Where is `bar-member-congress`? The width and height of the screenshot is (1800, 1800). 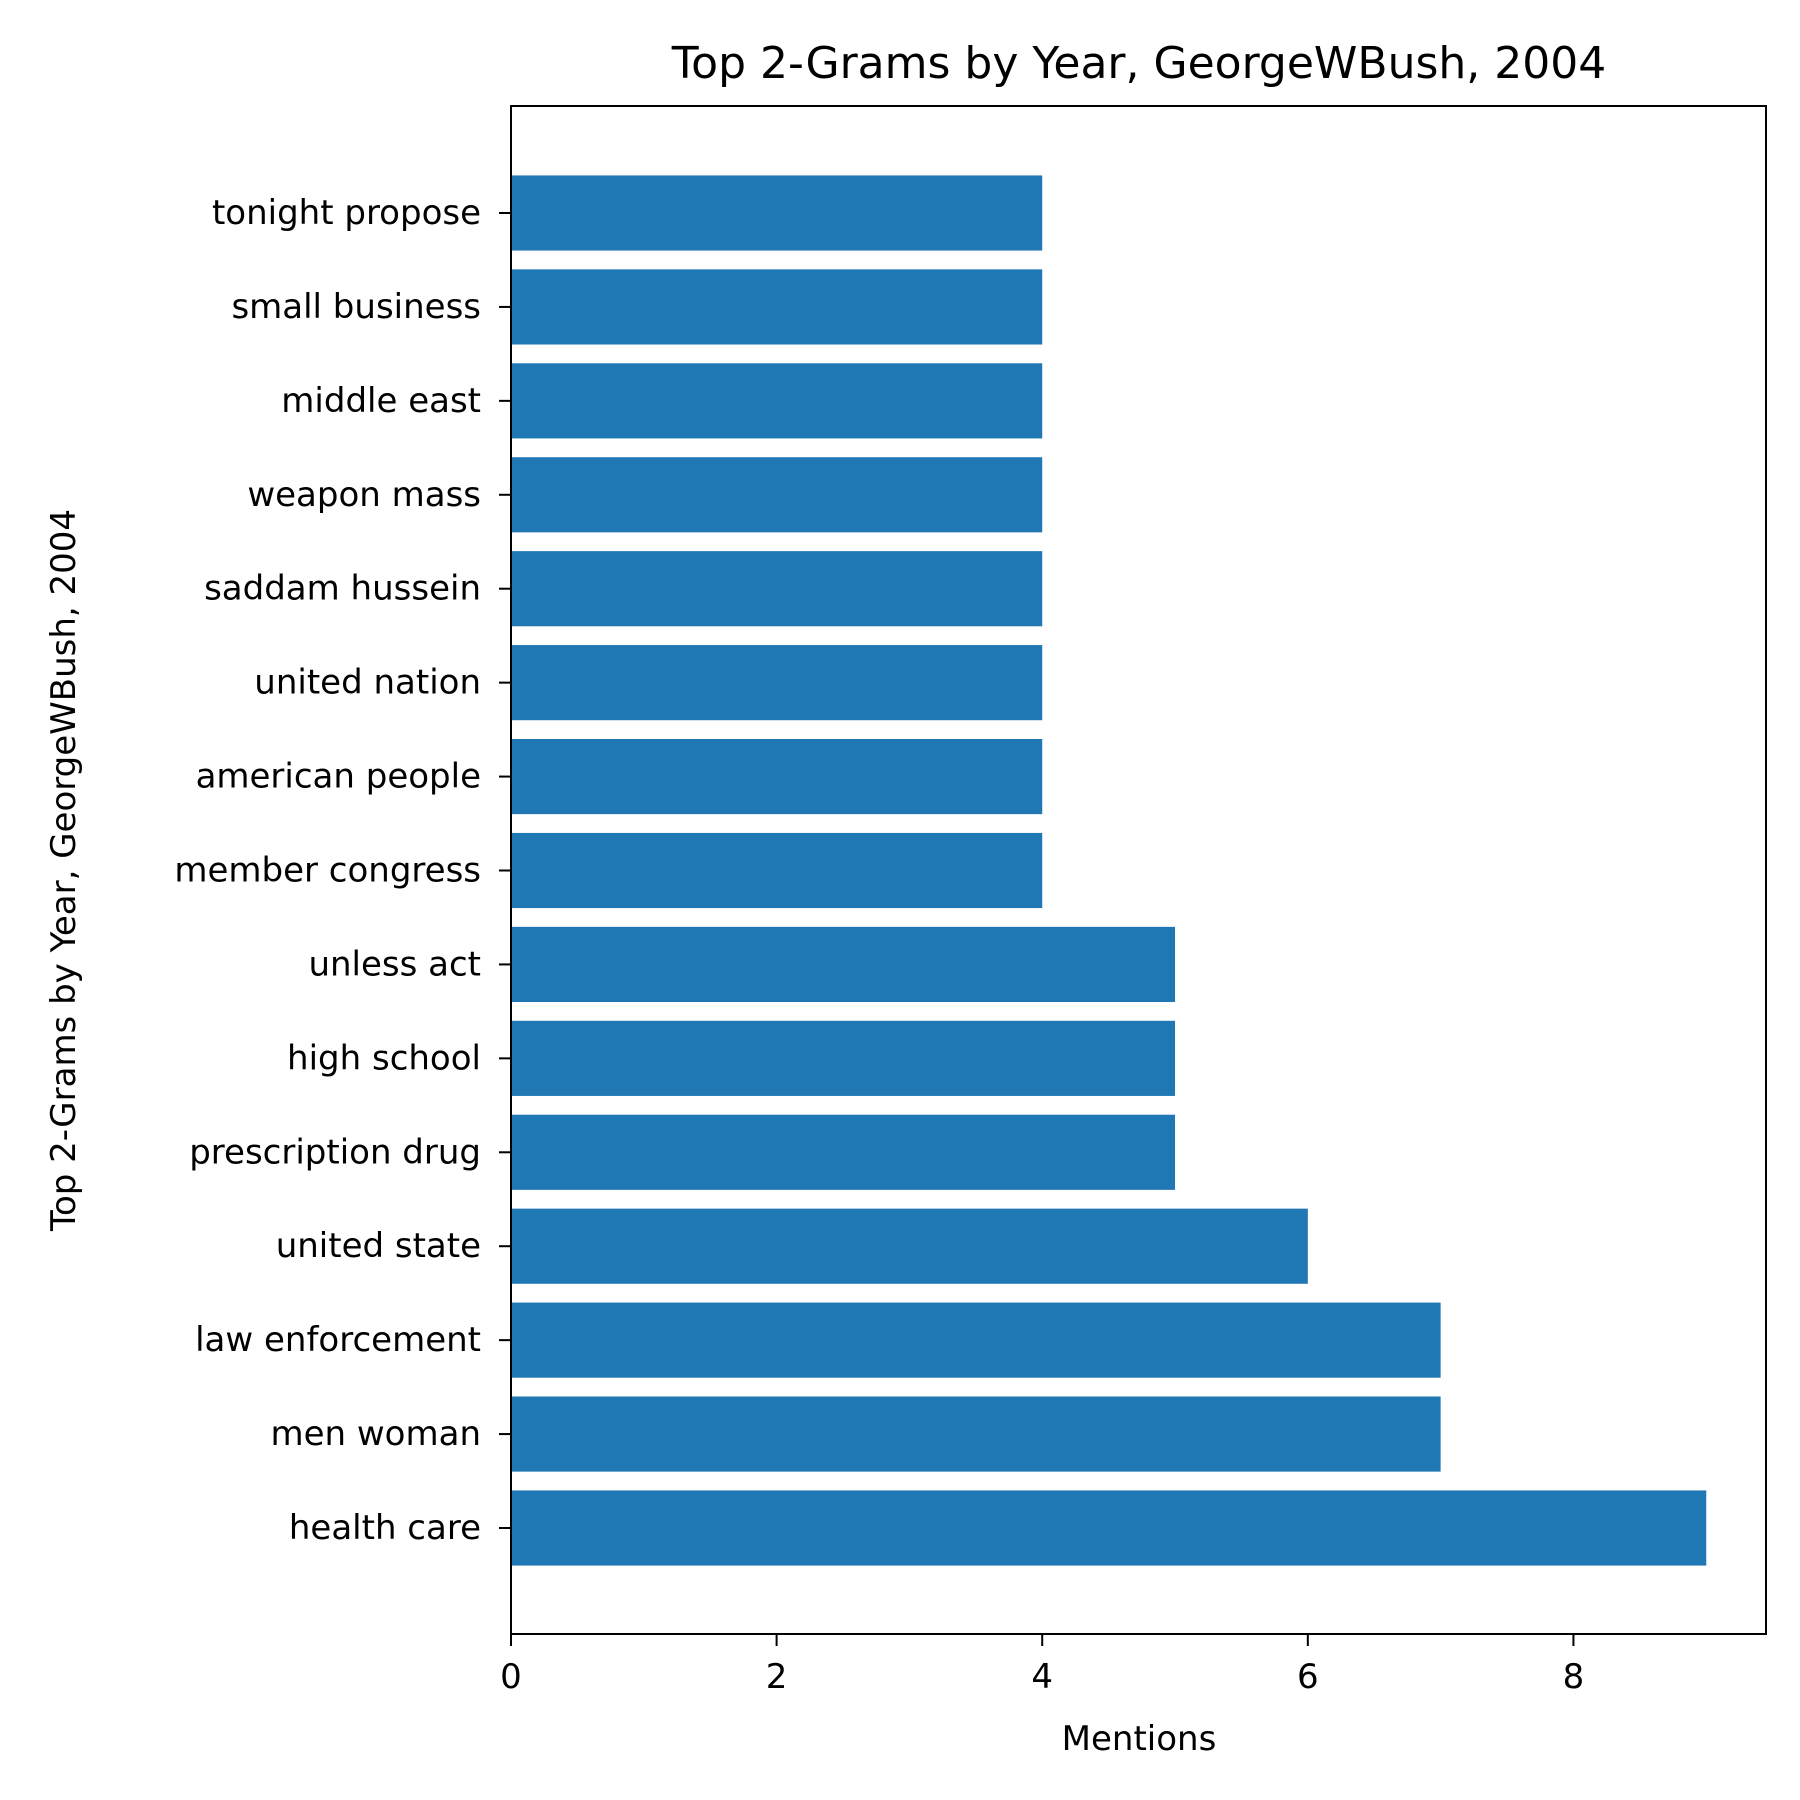 bar-member-congress is located at coordinates (777, 870).